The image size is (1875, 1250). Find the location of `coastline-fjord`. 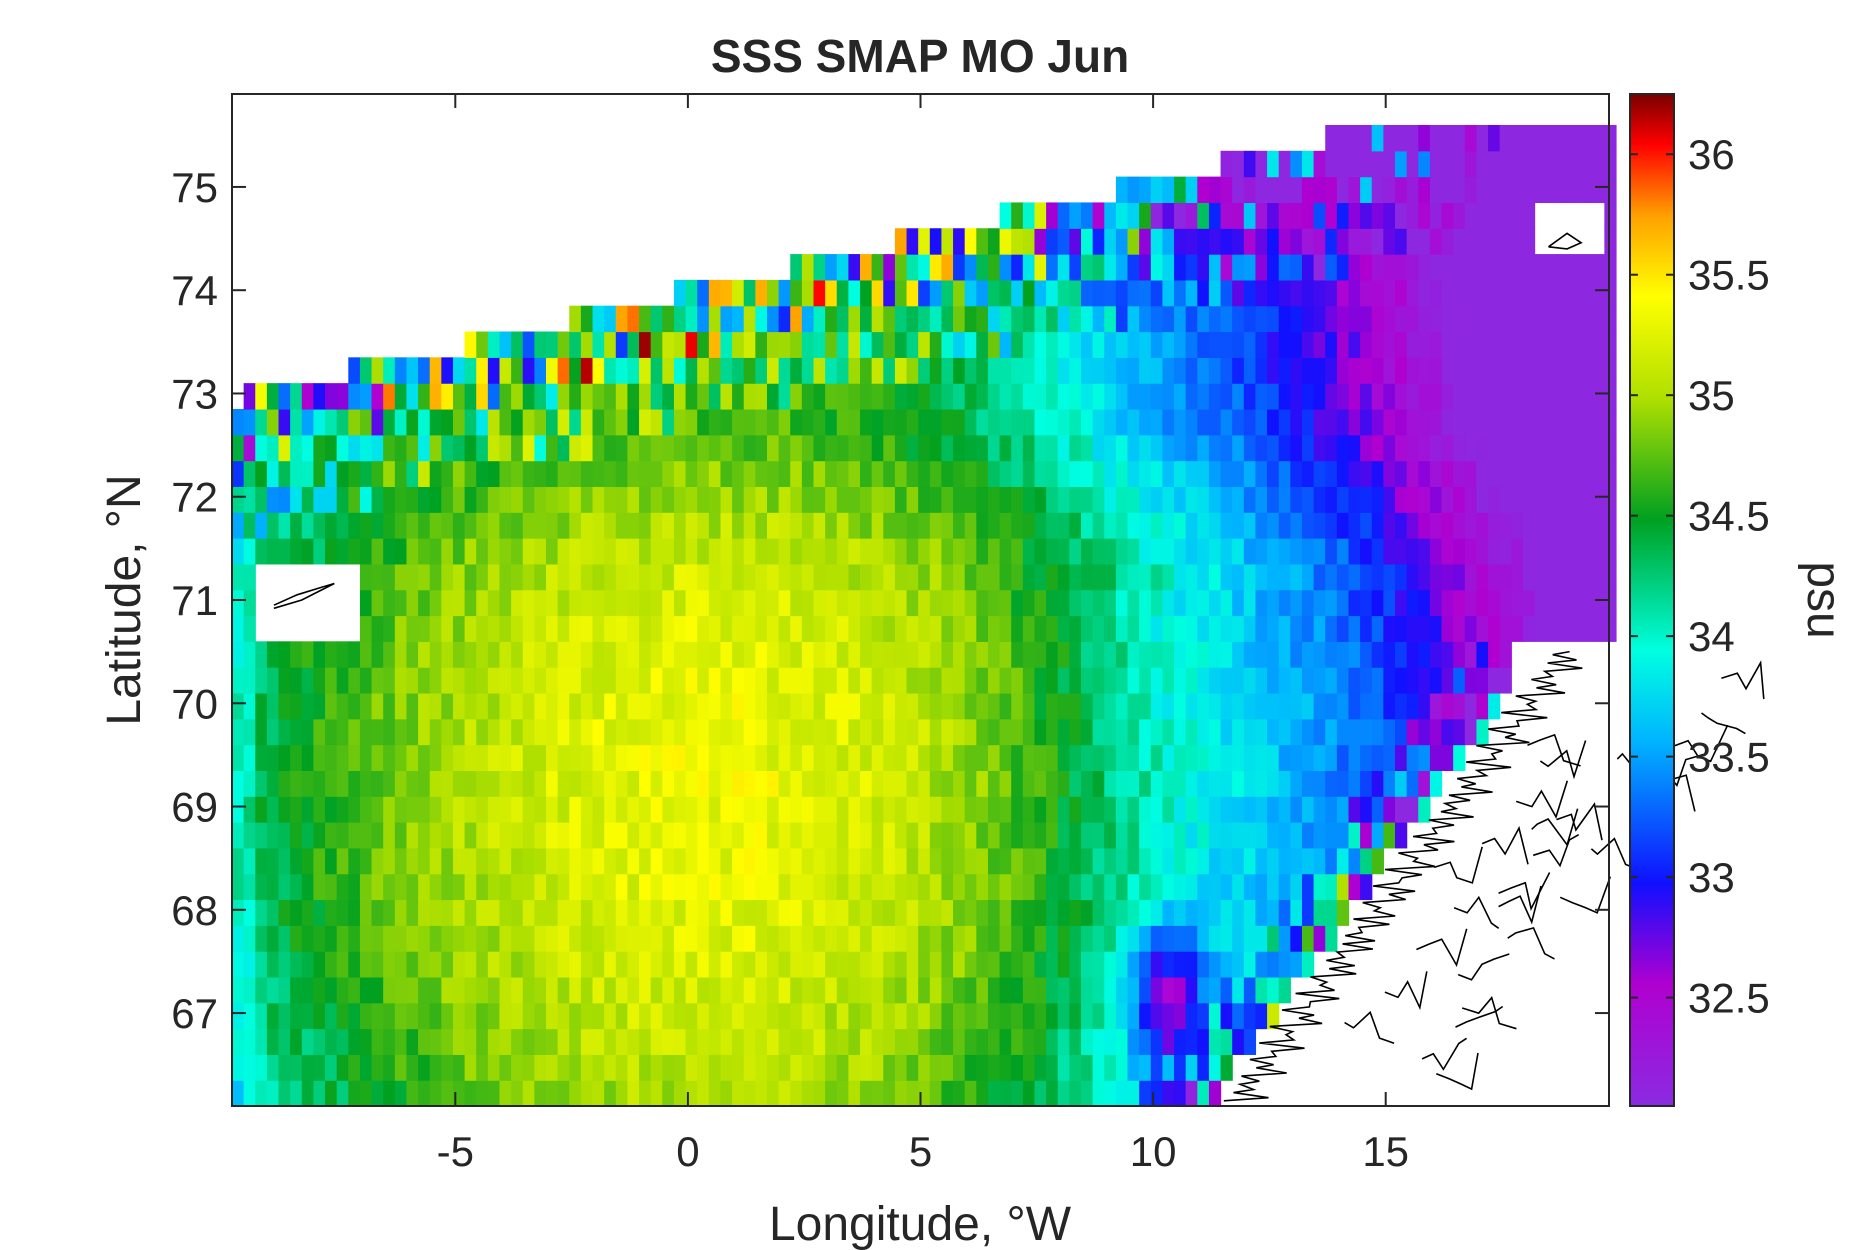

coastline-fjord is located at coordinates (1489, 1013).